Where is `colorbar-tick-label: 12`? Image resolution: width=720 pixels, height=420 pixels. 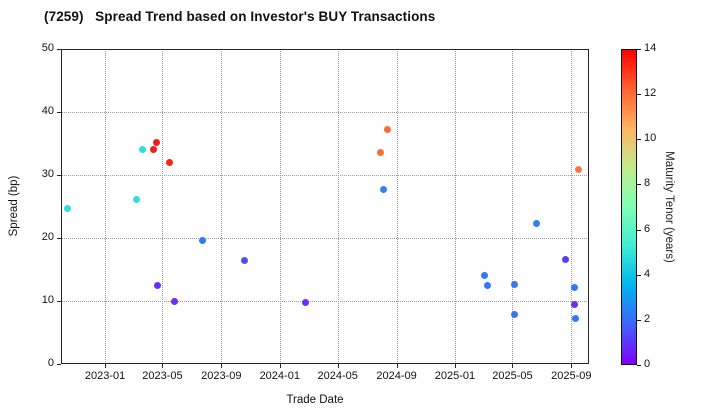
colorbar-tick-label: 12 is located at coordinates (650, 93).